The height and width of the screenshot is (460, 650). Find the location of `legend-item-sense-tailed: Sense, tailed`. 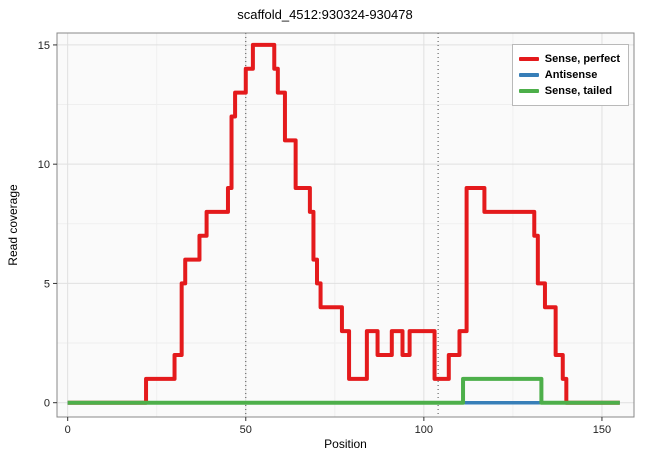

legend-item-sense-tailed: Sense, tailed is located at coordinates (569, 91).